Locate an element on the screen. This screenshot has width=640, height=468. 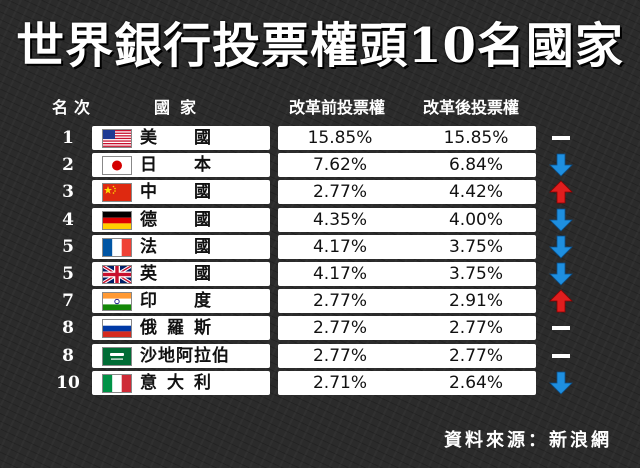
row-country: 美 國 is located at coordinates (180, 138).